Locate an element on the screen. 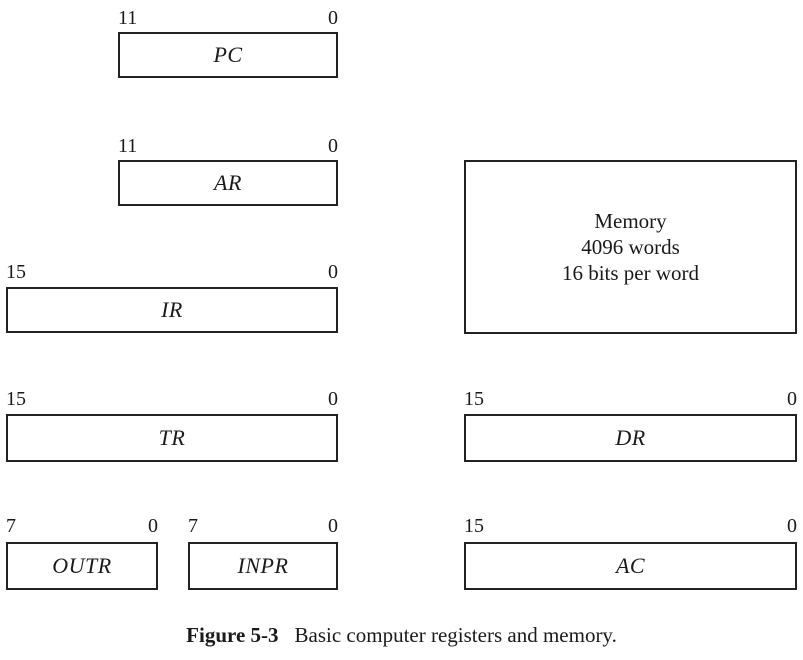  dr-register: DR is located at coordinates (630, 438).